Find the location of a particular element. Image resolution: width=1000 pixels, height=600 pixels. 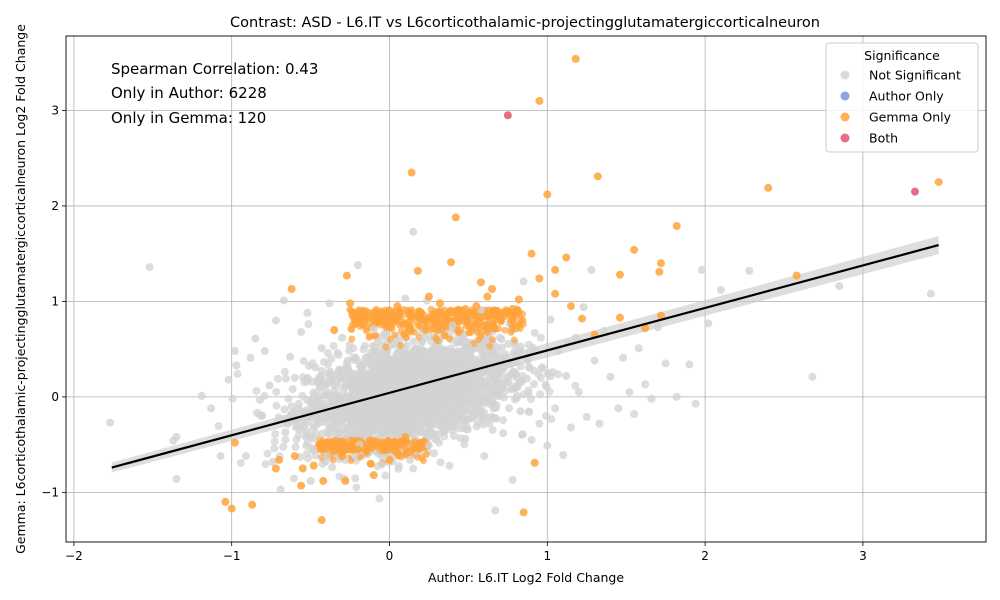

x-tick-label: −2 is located at coordinates (74, 556).